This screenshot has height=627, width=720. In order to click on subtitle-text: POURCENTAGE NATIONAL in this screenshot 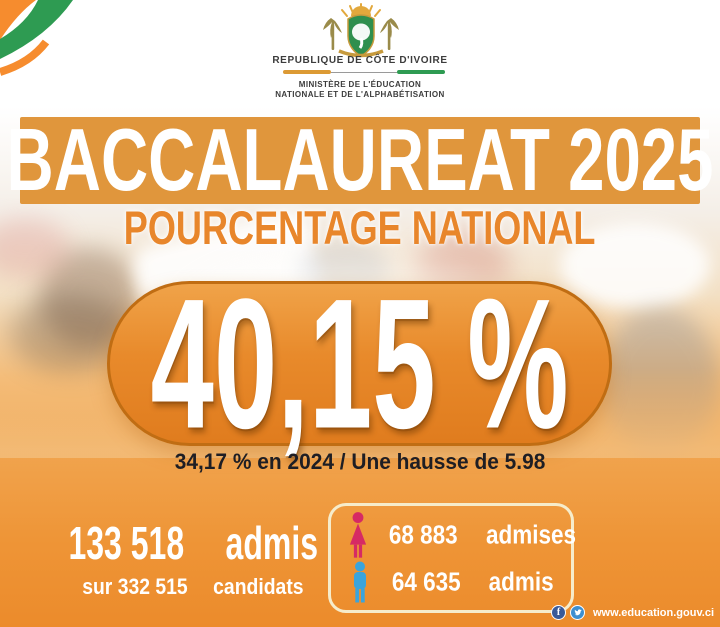, I will do `click(360, 228)`.